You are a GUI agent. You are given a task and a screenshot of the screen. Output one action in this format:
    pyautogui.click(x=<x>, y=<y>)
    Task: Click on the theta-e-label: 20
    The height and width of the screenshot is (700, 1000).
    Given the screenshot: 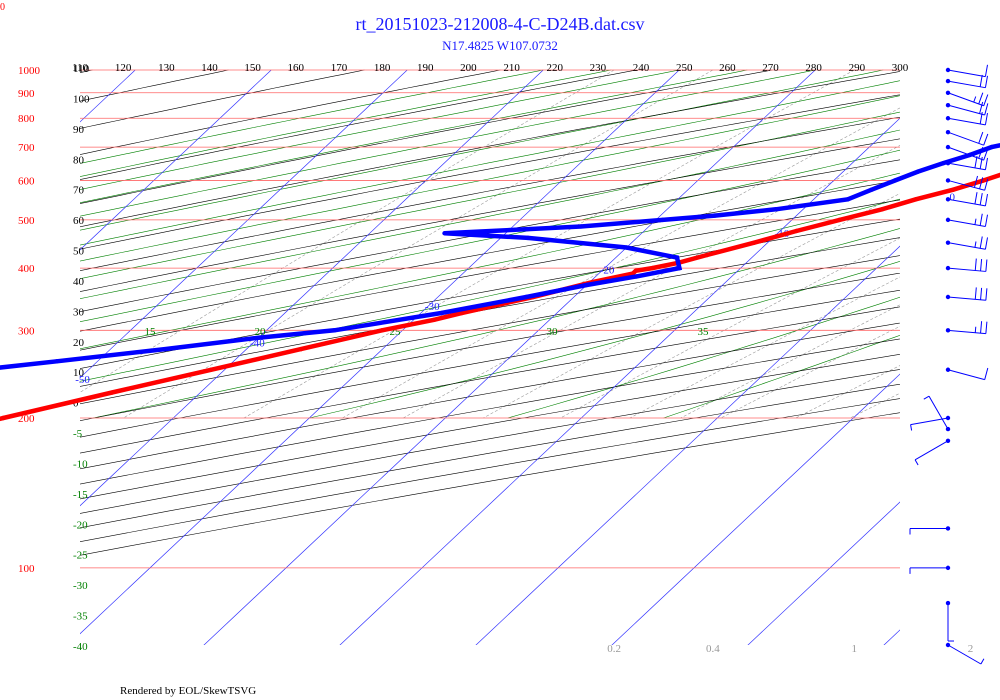 What is the action you would take?
    pyautogui.click(x=261, y=332)
    